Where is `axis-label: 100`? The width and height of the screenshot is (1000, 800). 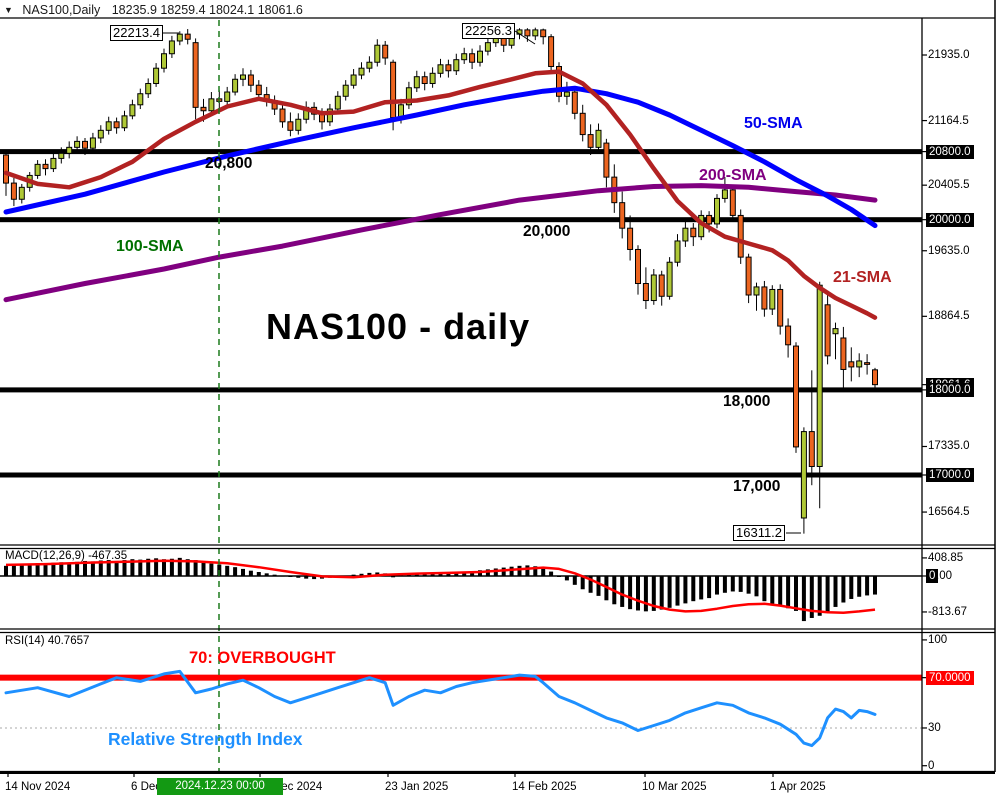 axis-label: 100 is located at coordinates (938, 639).